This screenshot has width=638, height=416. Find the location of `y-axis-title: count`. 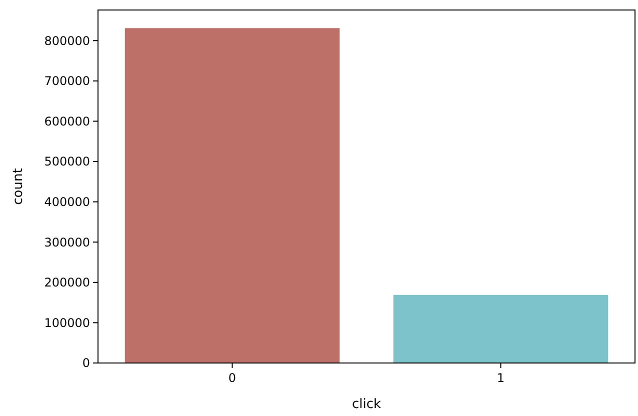

y-axis-title: count is located at coordinates (18, 186).